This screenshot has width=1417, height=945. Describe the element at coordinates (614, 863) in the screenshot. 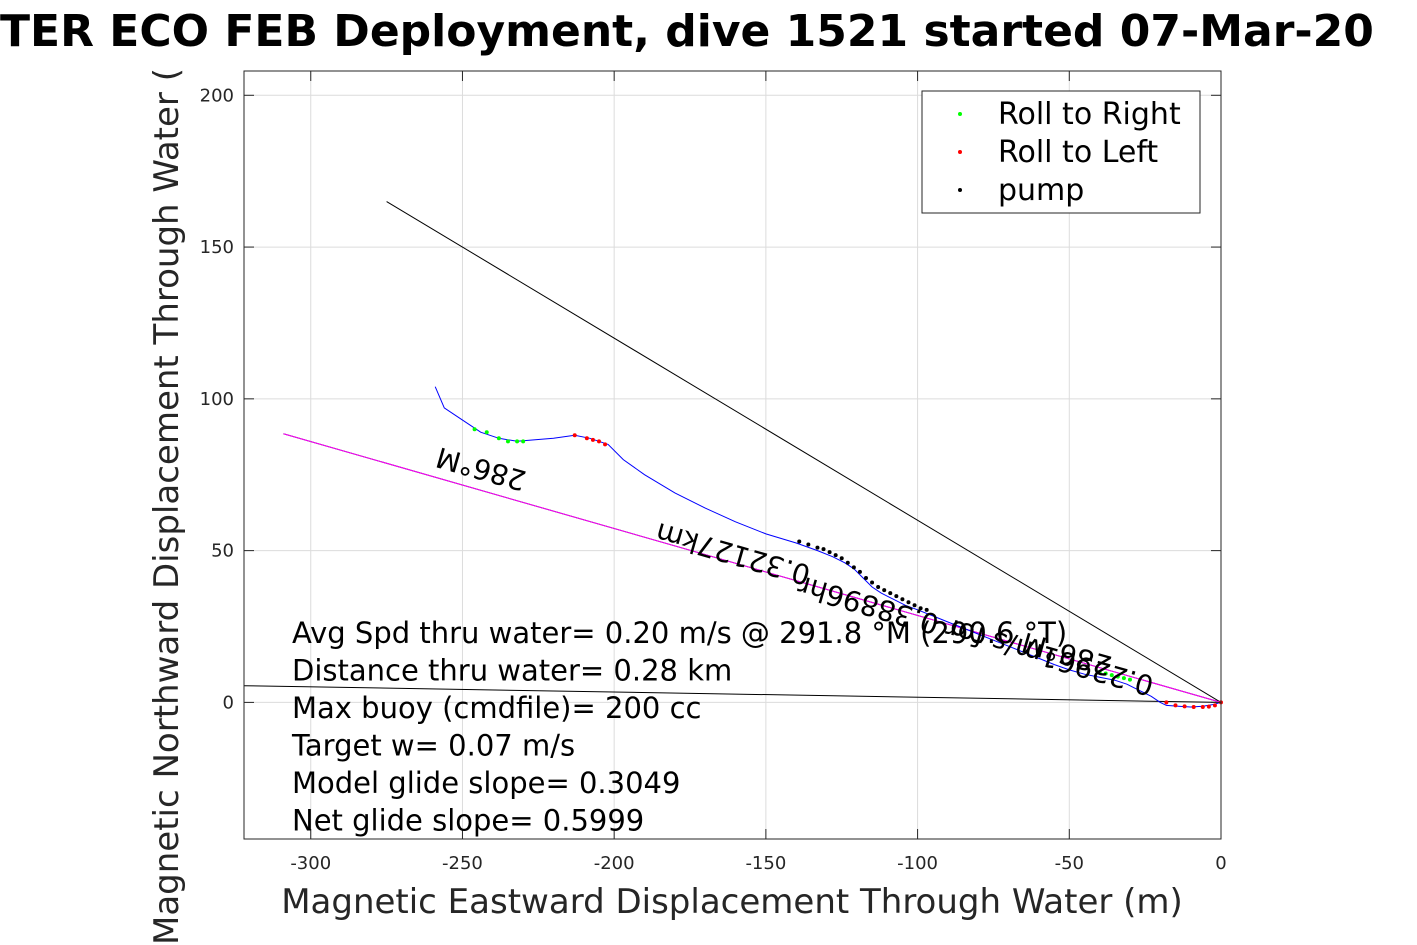

I see `x-tick-label: -200` at that location.